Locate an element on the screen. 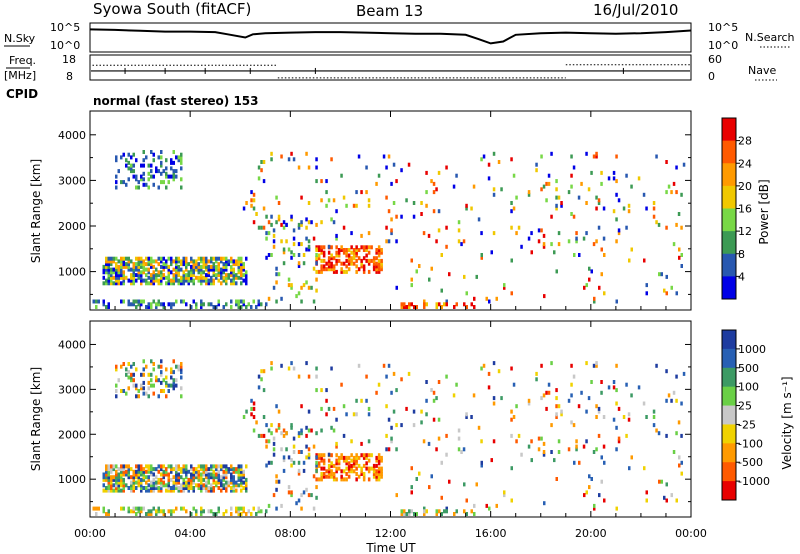 This screenshot has width=800, height=554. colorbar-frame is located at coordinates (729, 415).